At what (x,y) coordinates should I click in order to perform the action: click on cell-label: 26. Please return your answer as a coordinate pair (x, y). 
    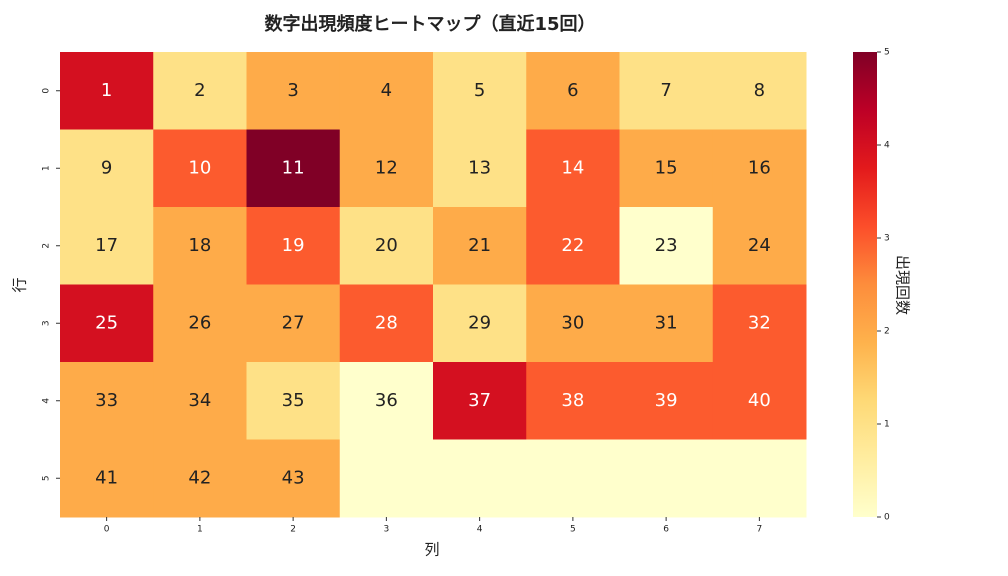
    Looking at the image, I should click on (199, 322).